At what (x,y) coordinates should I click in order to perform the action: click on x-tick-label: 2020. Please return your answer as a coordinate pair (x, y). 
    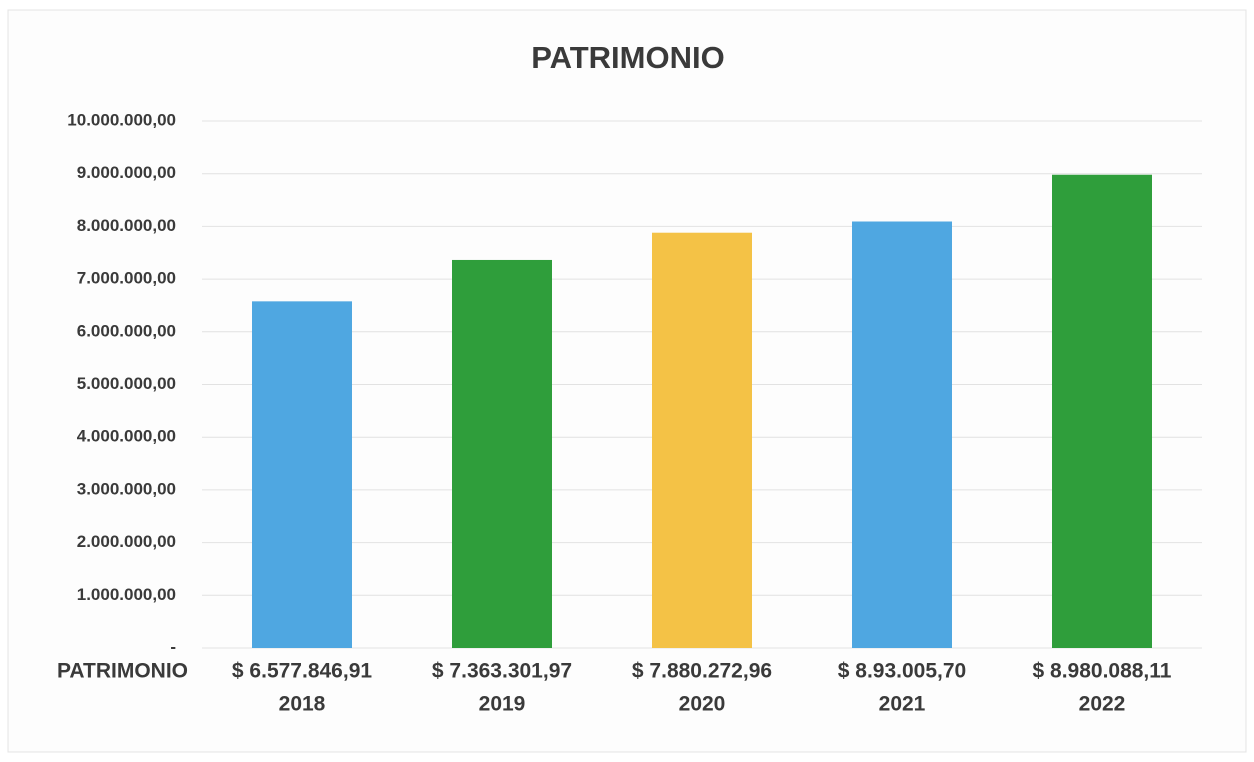
    Looking at the image, I should click on (702, 704).